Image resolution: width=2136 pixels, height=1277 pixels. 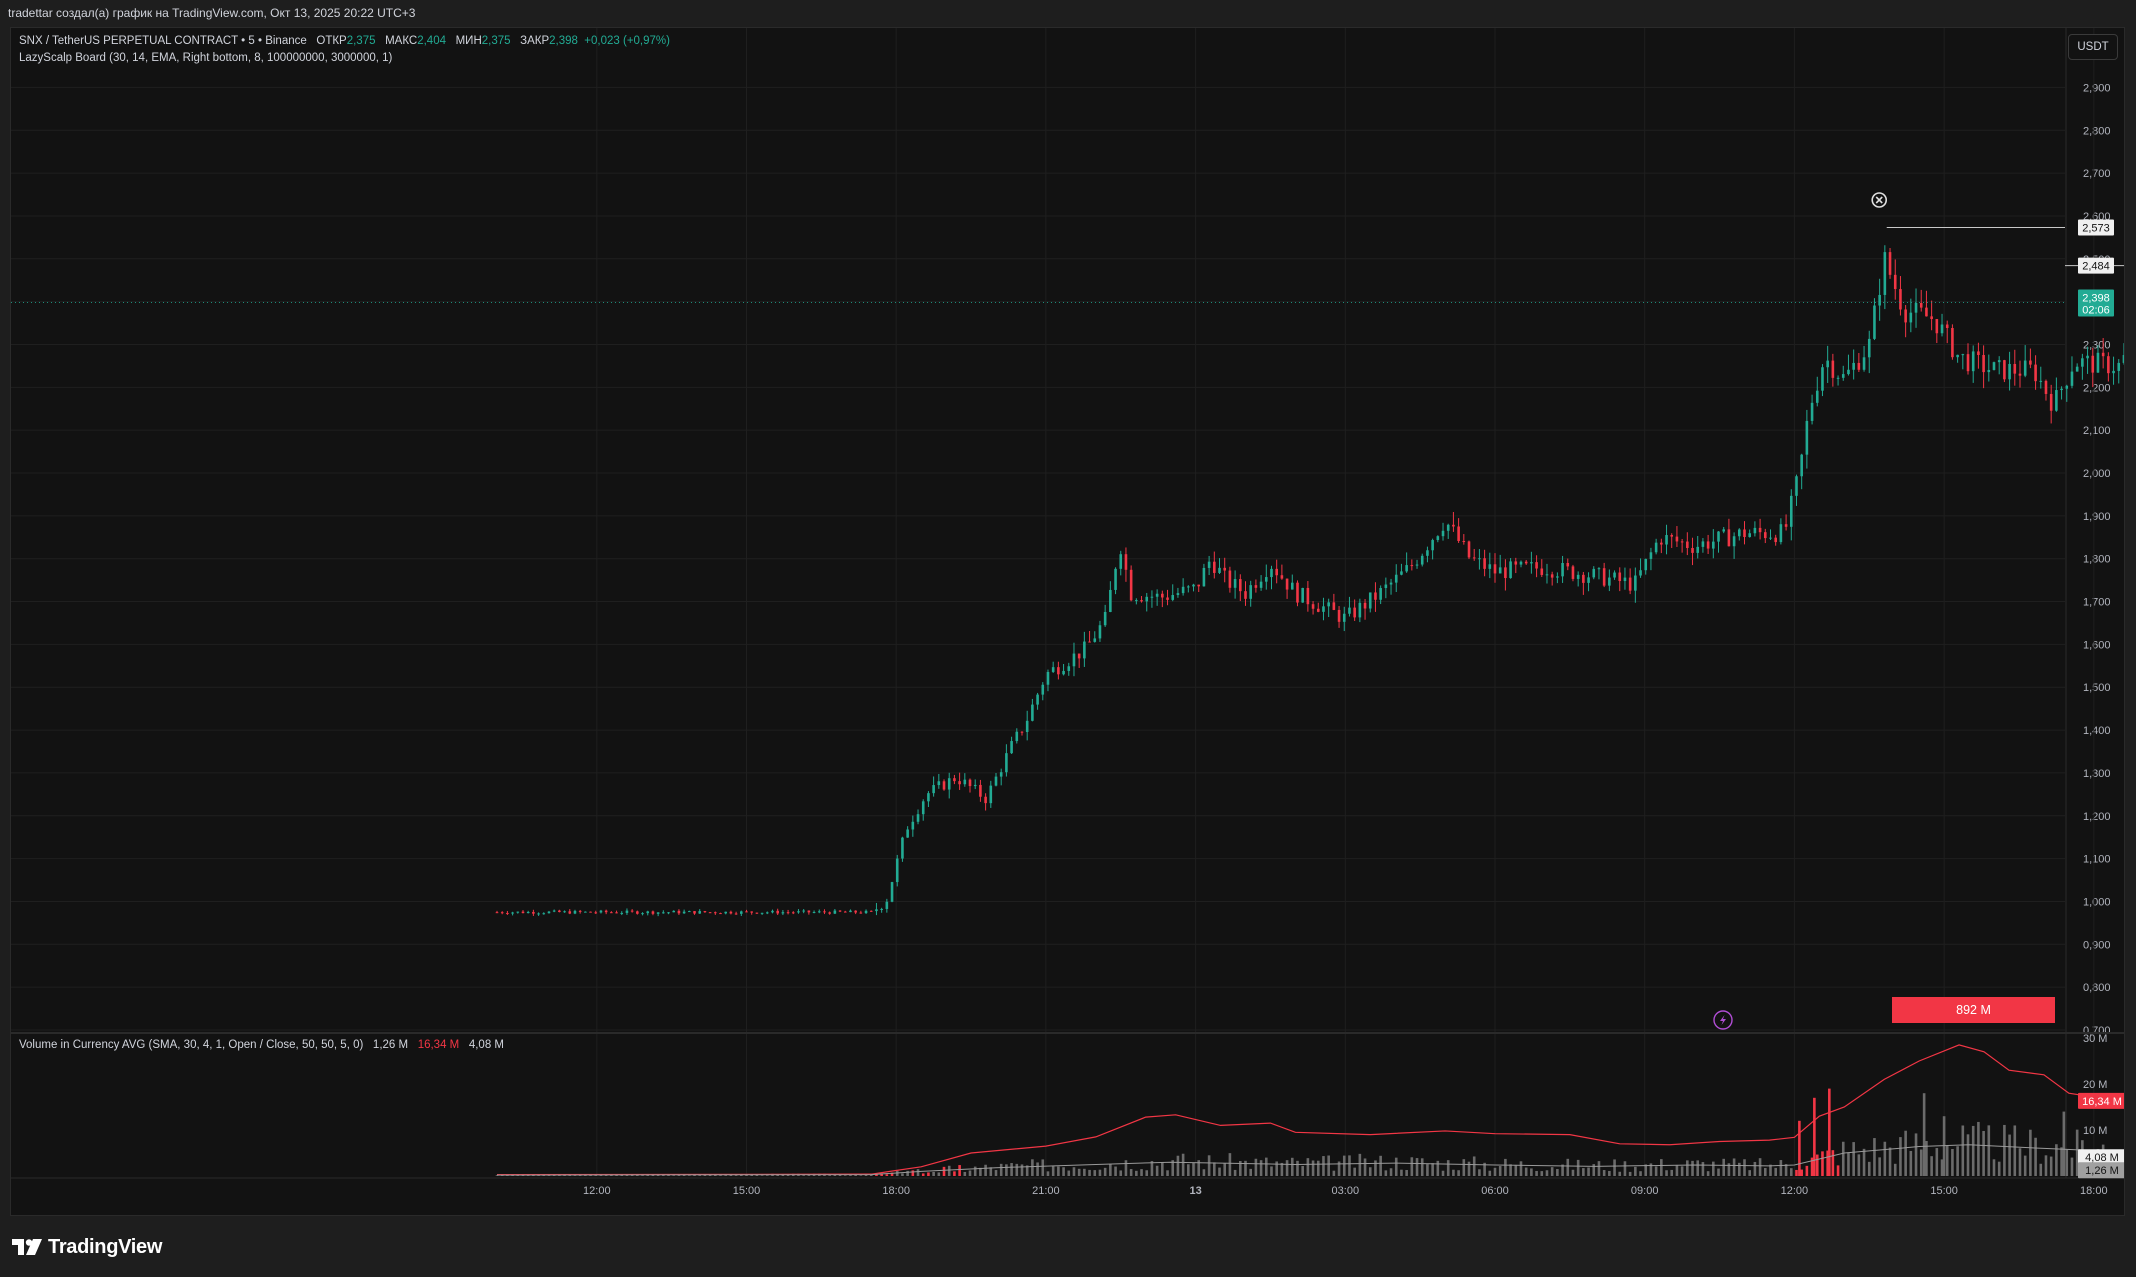 What do you see at coordinates (2097, 474) in the screenshot?
I see `price-tick-label: 2,000` at bounding box center [2097, 474].